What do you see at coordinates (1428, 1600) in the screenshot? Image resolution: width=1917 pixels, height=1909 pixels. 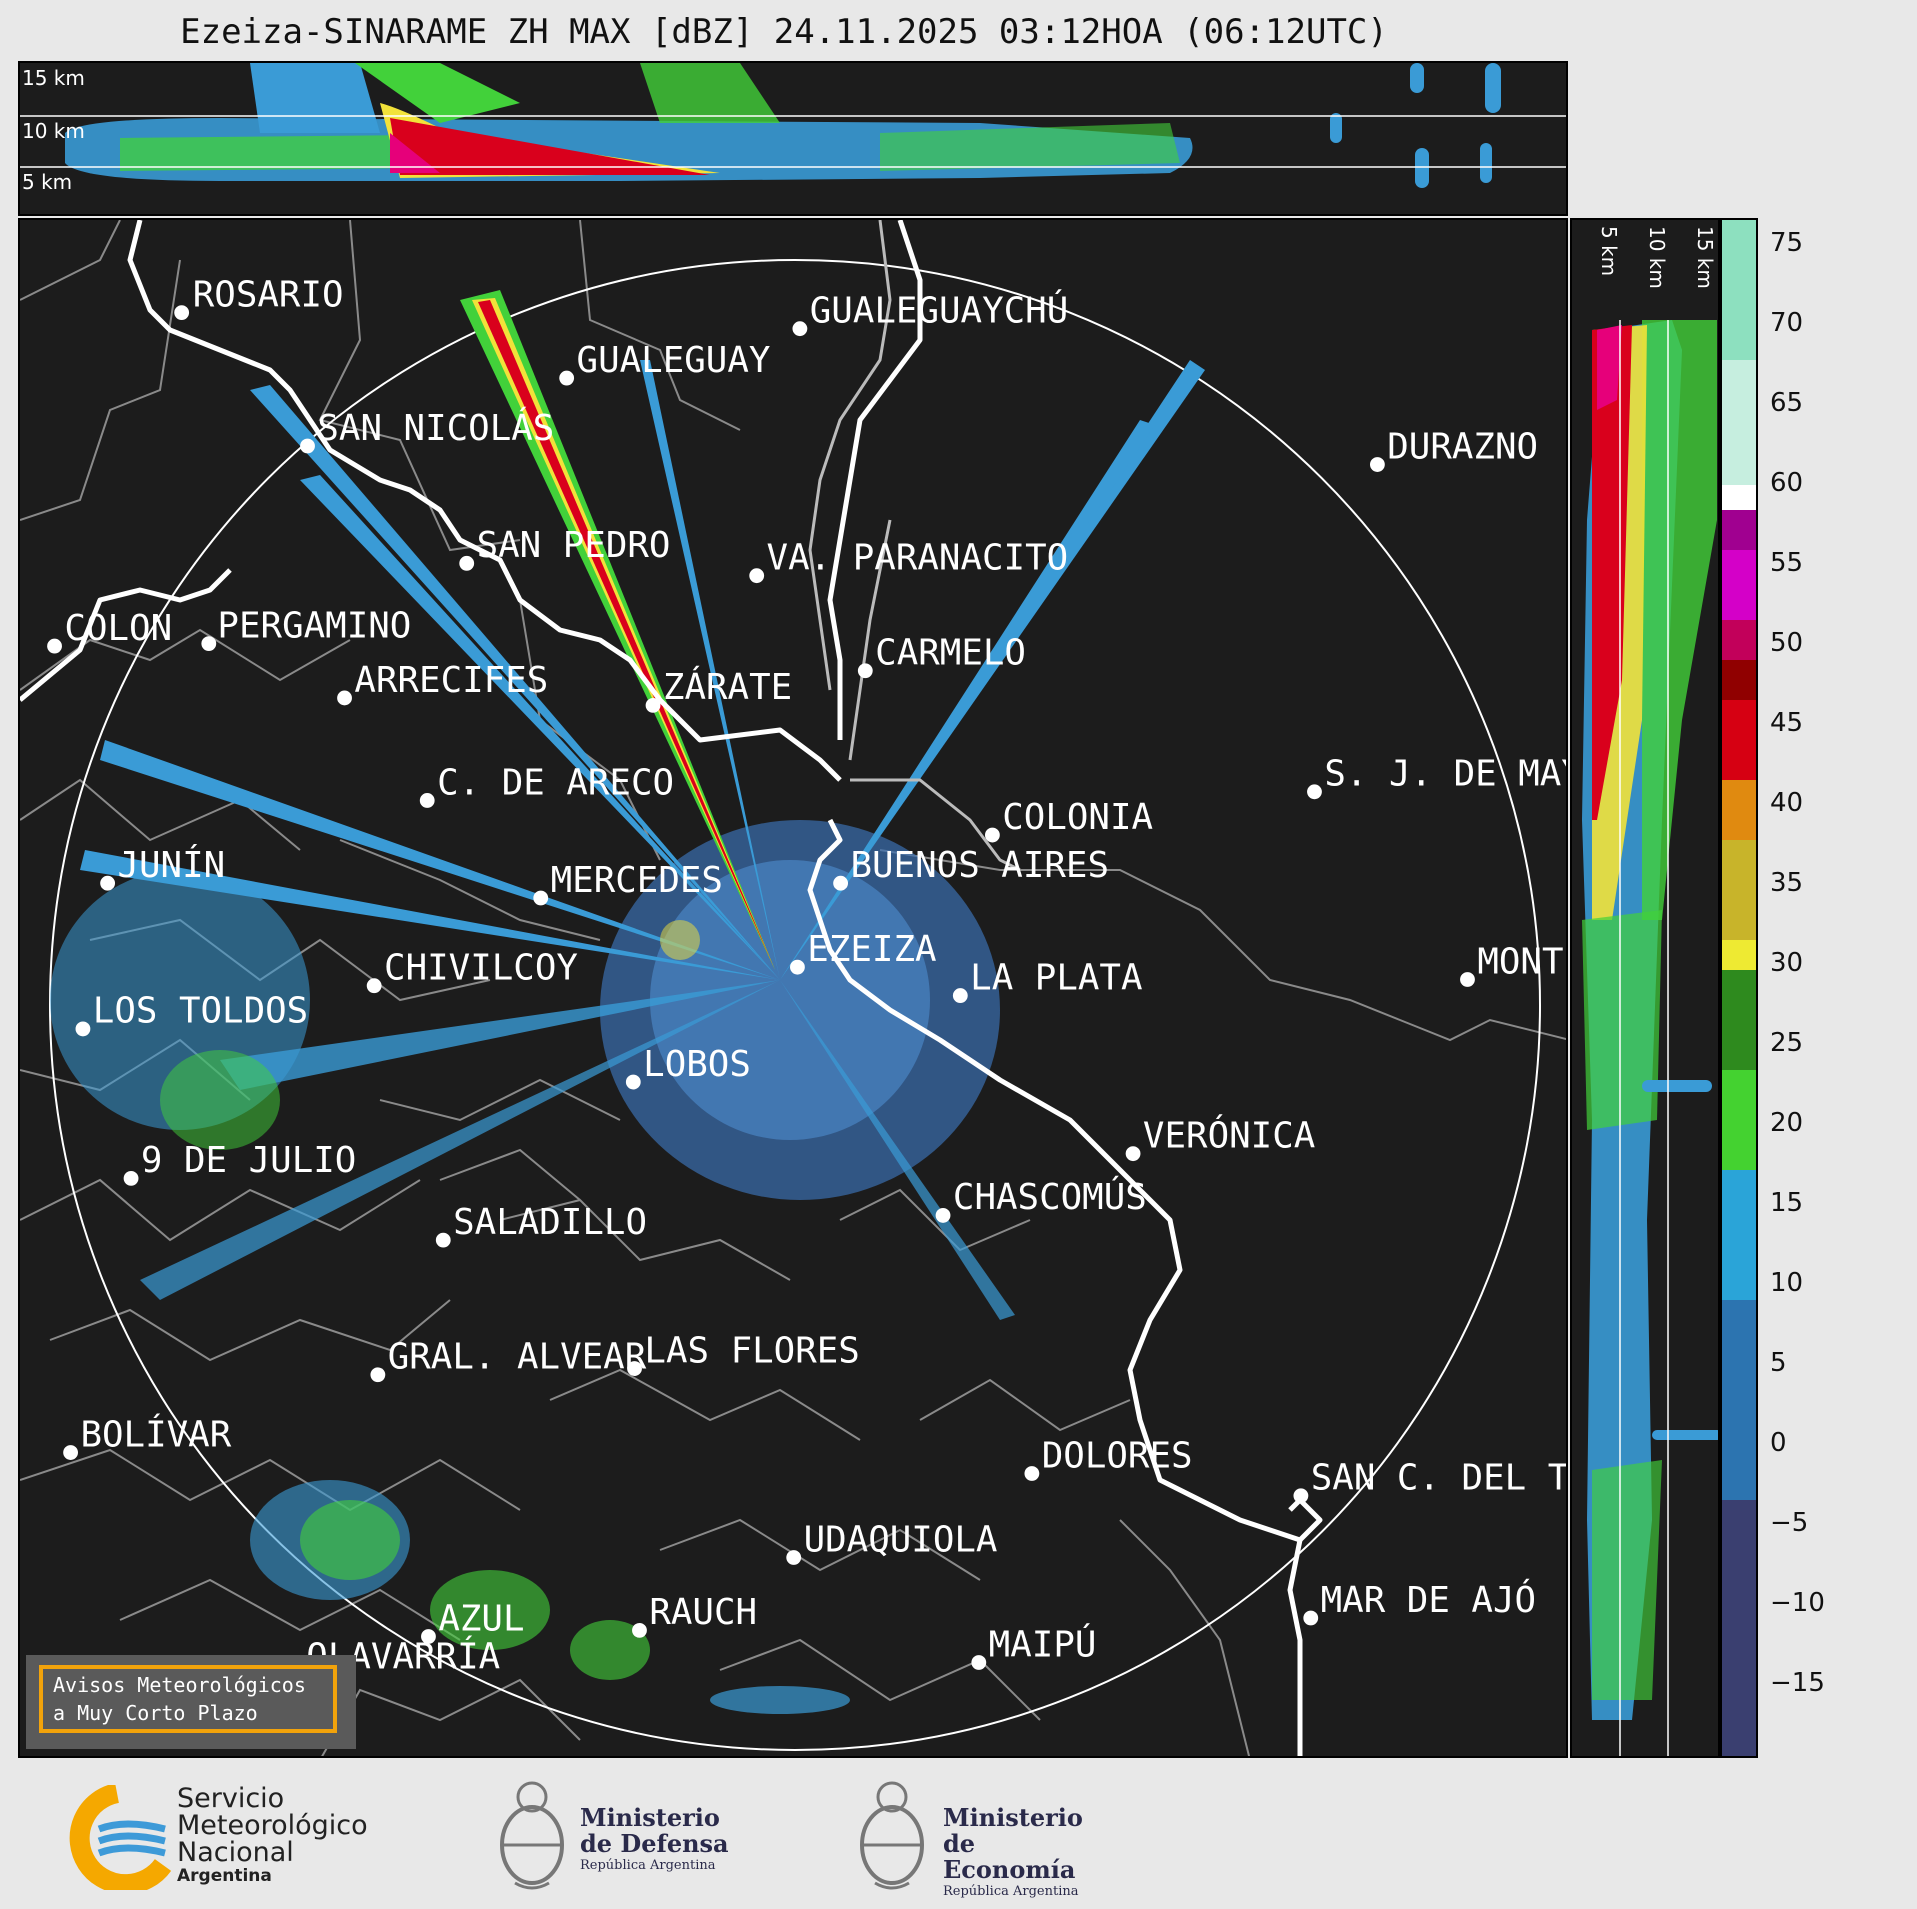 I see `svg-text: MAR DE AJÓ` at bounding box center [1428, 1600].